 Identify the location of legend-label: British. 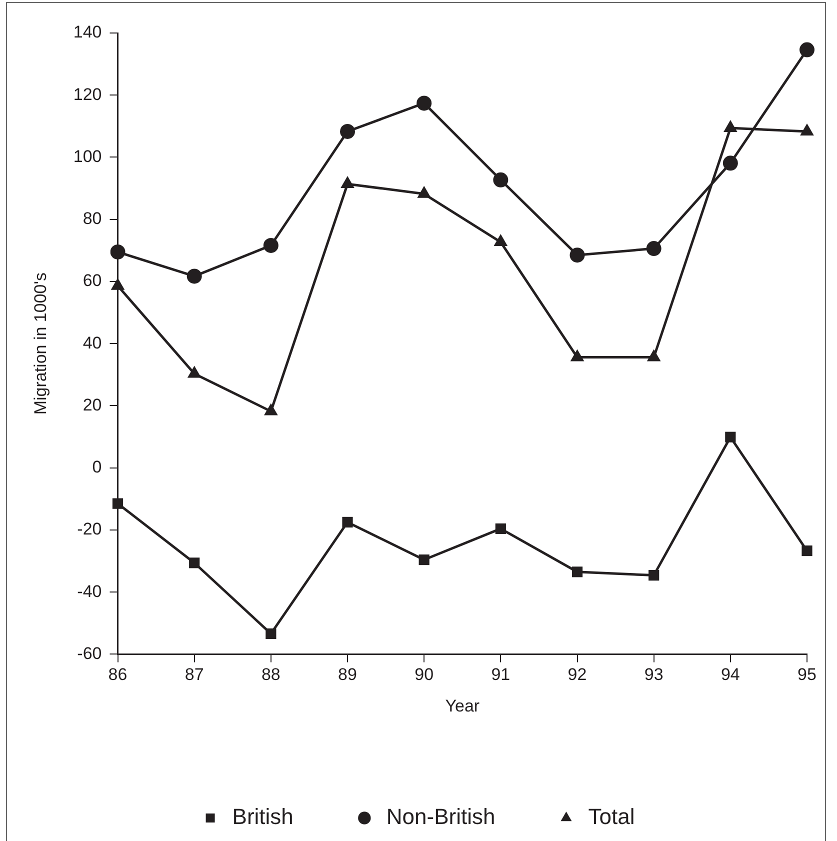
(263, 817).